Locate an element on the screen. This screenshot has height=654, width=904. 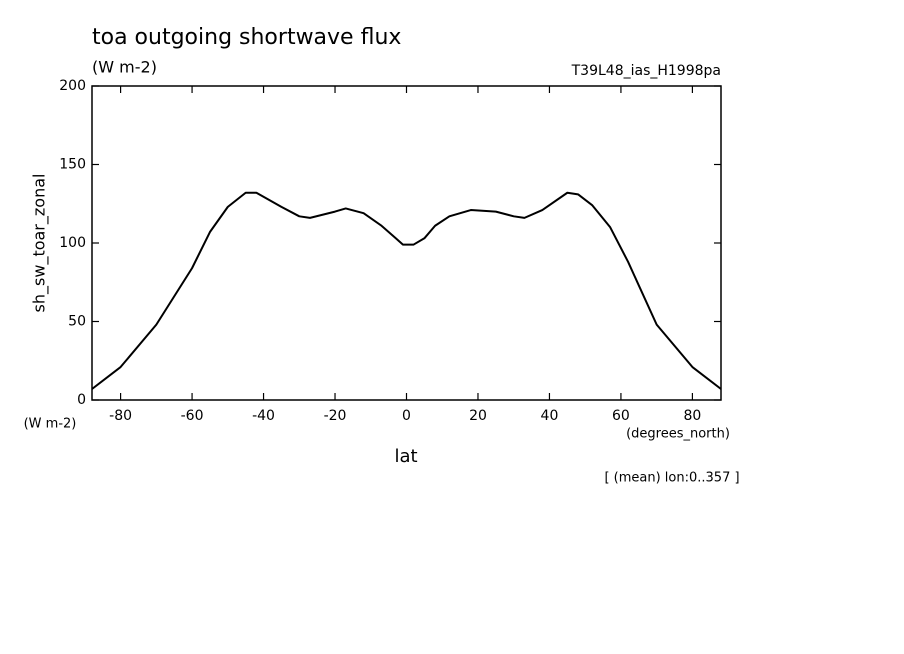
x-unit: (degrees_north) is located at coordinates (678, 434).